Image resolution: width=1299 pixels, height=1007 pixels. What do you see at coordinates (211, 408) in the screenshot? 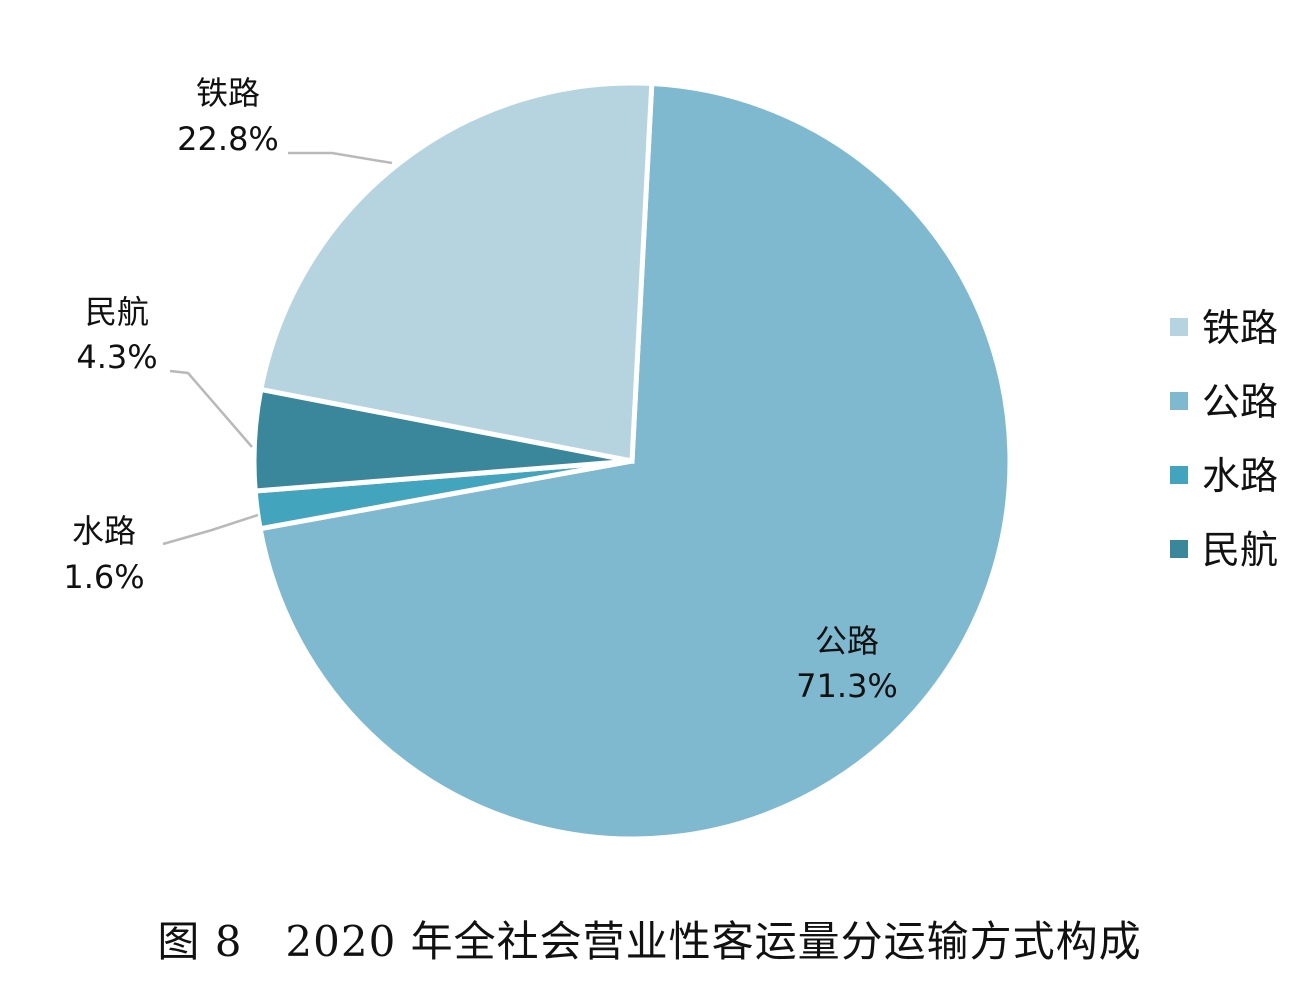
I see `leader-line-civil-aviation` at bounding box center [211, 408].